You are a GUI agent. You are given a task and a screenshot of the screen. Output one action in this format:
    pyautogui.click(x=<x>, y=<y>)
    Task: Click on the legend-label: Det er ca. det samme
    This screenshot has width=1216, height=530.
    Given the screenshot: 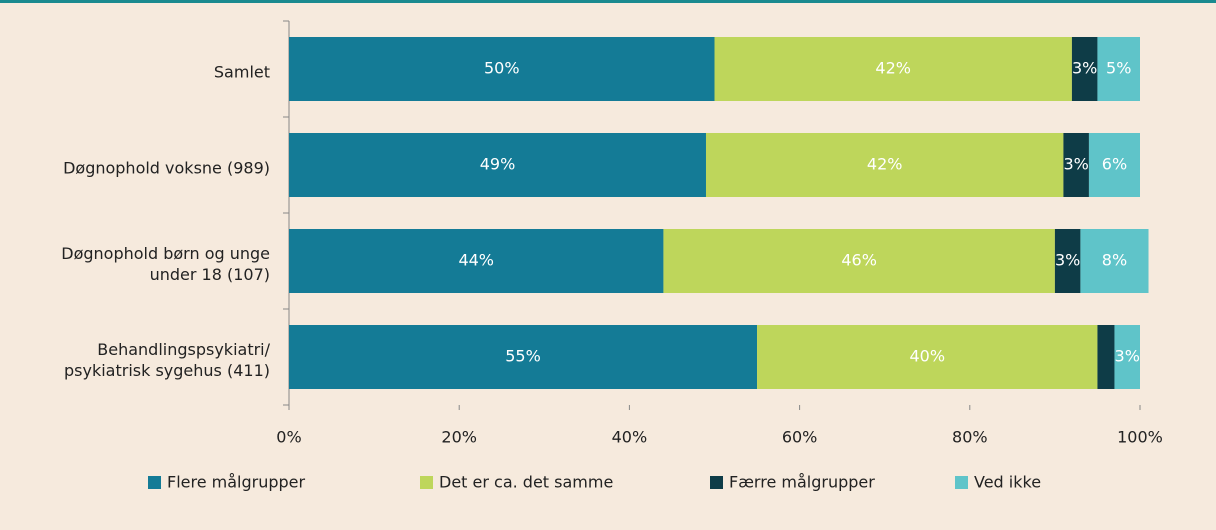 What is the action you would take?
    pyautogui.click(x=526, y=482)
    